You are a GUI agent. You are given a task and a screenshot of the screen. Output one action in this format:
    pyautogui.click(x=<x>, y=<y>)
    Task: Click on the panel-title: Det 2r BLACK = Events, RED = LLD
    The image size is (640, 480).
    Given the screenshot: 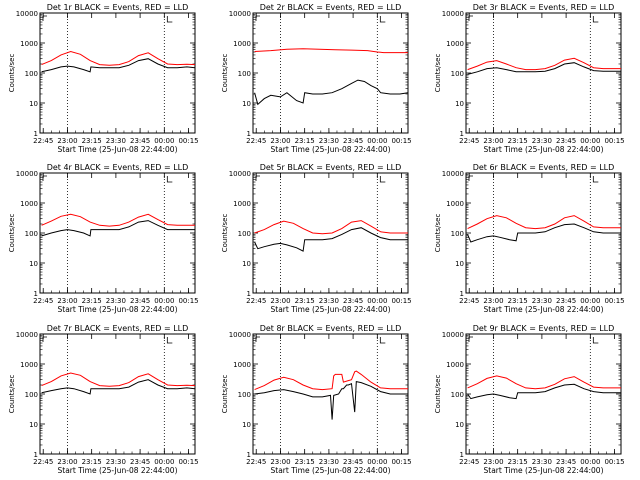 What is the action you would take?
    pyautogui.click(x=331, y=7)
    